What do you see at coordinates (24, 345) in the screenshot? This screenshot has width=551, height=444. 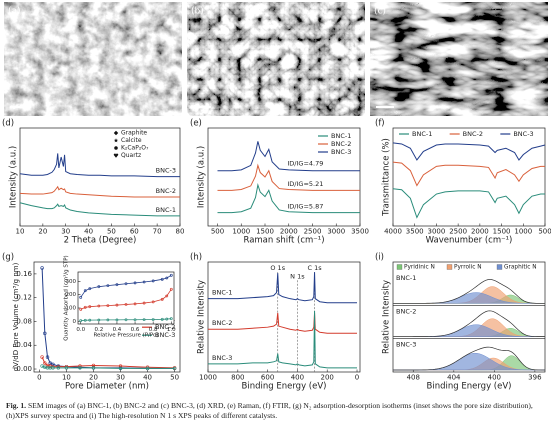 I see `y-tick-label: 0.04` at bounding box center [24, 345].